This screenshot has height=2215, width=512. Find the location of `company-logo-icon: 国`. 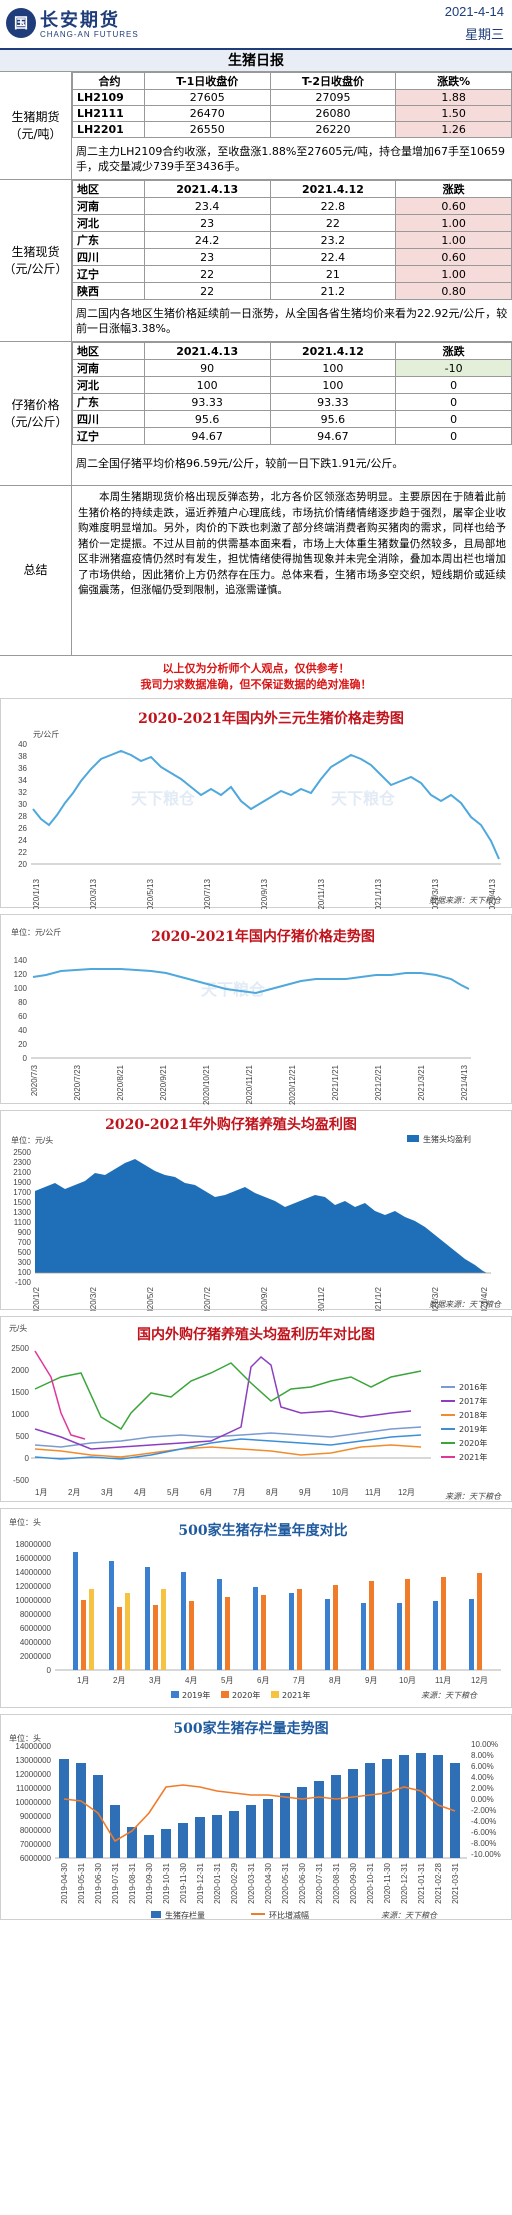

company-logo-icon: 国 is located at coordinates (21, 23).